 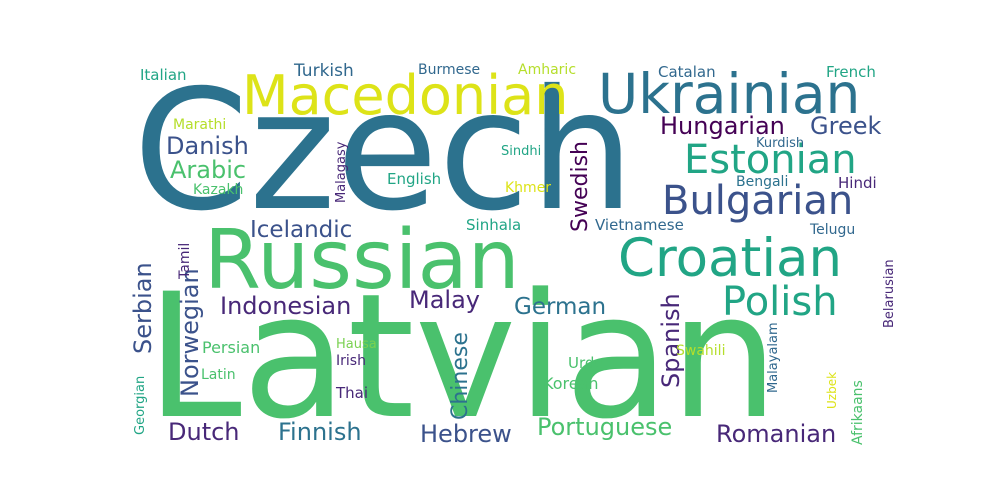 What do you see at coordinates (773, 357) in the screenshot?
I see `word-malayalam: Malayalam` at bounding box center [773, 357].